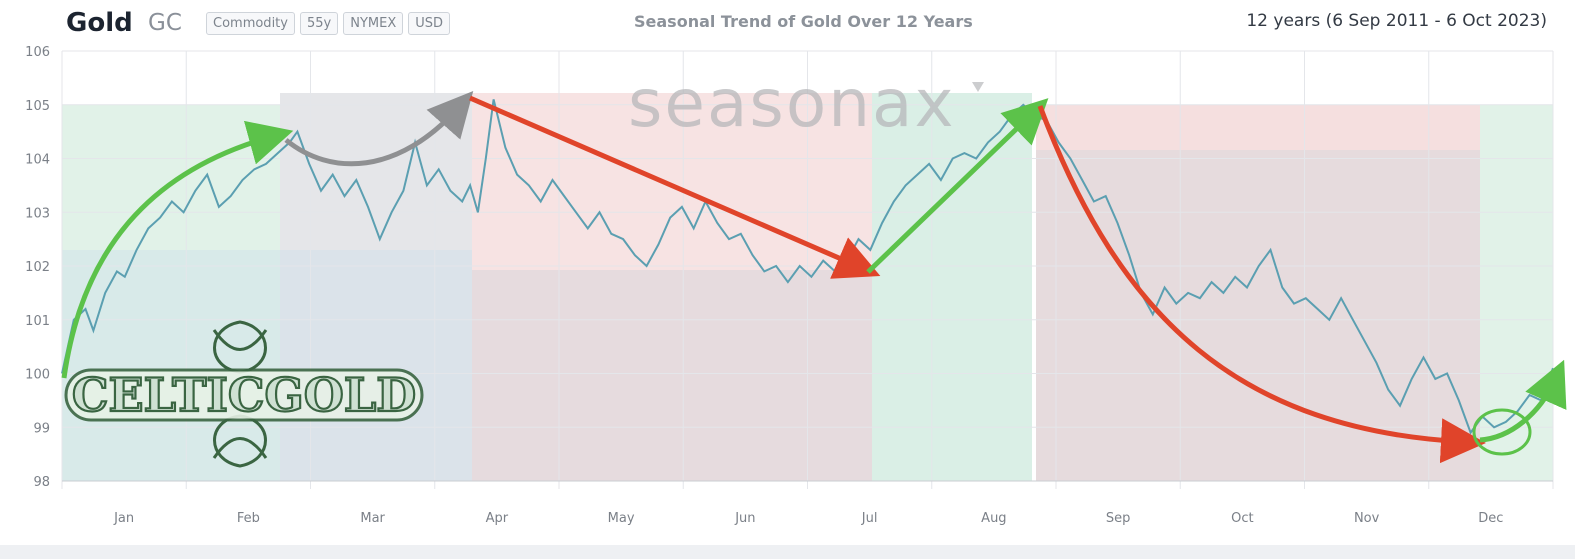 This screenshot has width=1575, height=559. I want to click on band-apr-jun-lower-gray, so click(672, 375).